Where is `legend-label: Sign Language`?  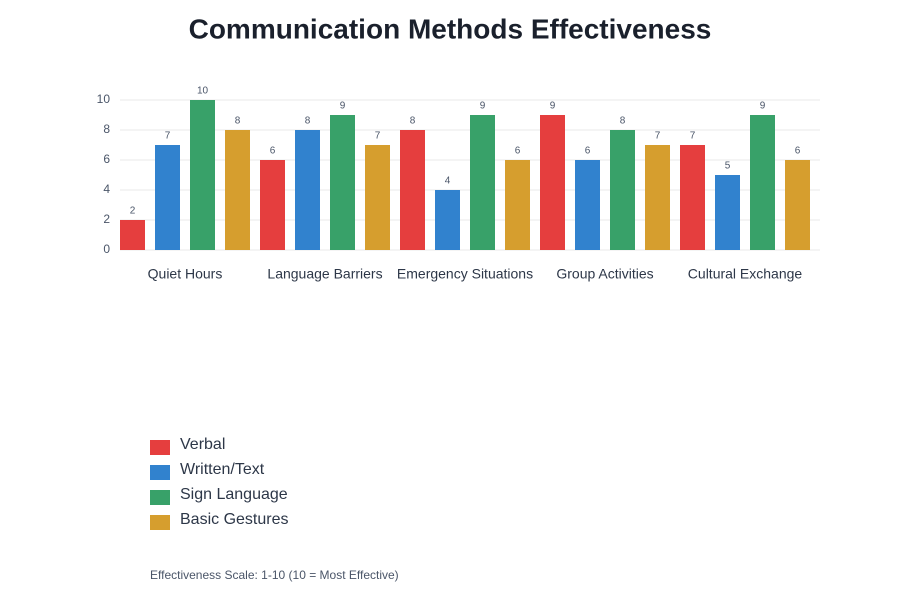 legend-label: Sign Language is located at coordinates (234, 494).